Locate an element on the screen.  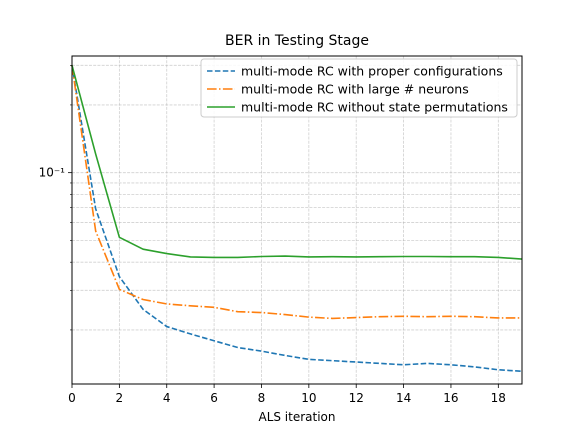
x-tick-label: 18 is located at coordinates (498, 398).